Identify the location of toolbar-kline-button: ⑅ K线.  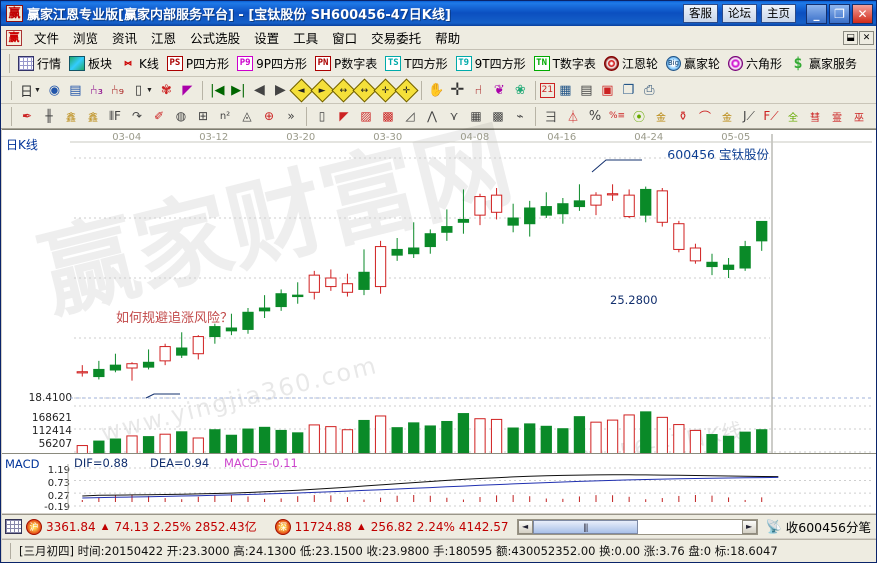
(139, 63).